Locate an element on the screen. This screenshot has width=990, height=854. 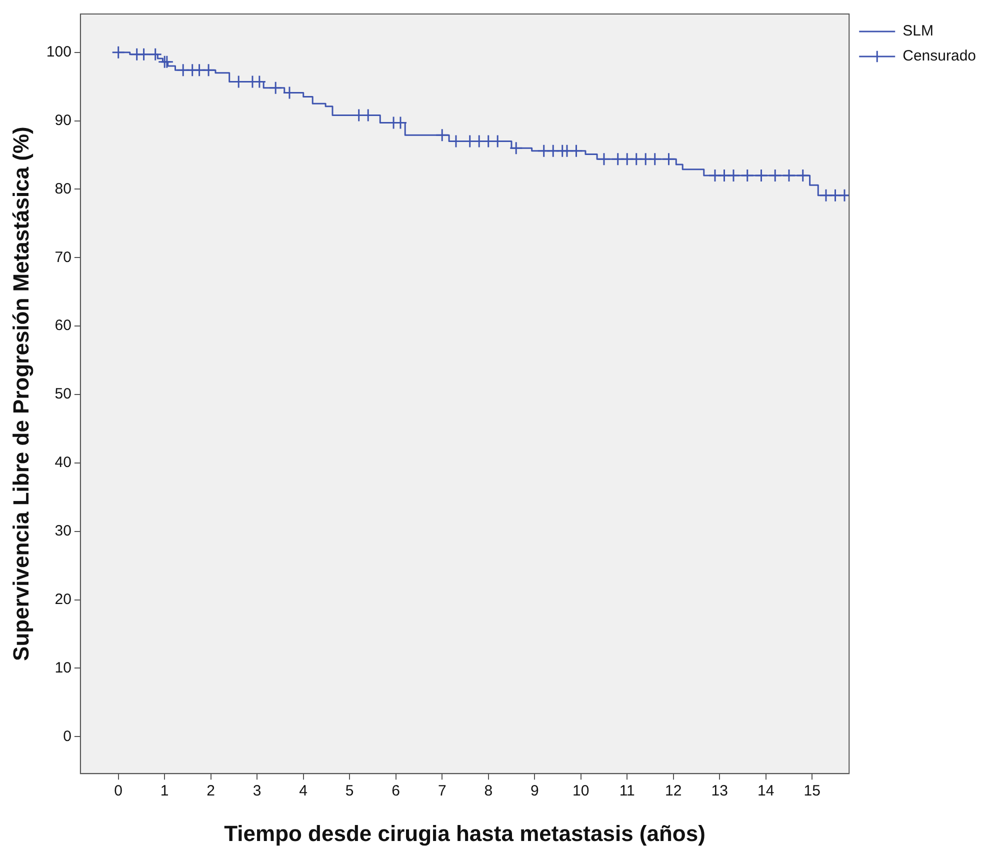
y-tick-label: 70 is located at coordinates (63, 257).